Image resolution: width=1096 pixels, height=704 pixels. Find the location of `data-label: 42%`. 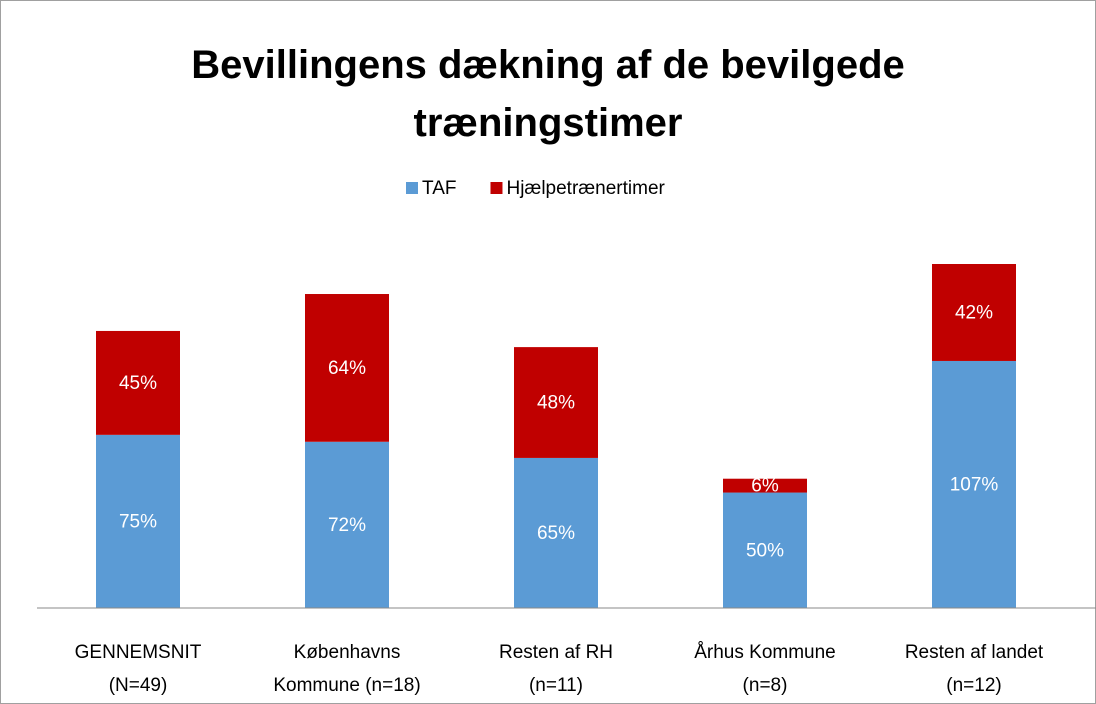

data-label: 42% is located at coordinates (974, 312).